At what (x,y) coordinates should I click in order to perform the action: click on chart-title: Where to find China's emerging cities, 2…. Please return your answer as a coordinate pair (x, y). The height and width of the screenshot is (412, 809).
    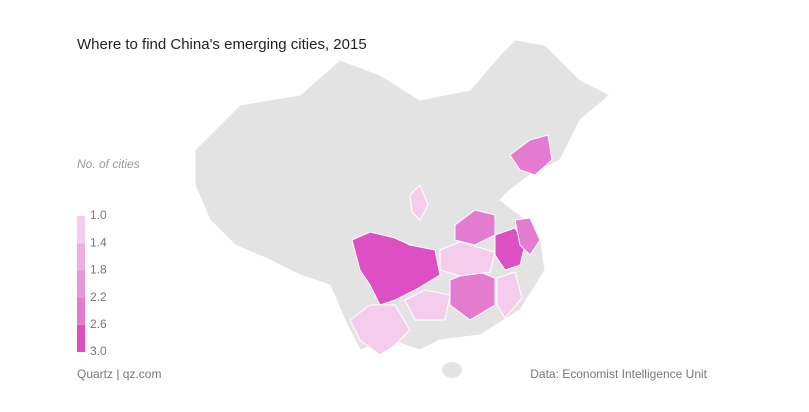
    Looking at the image, I should click on (222, 44).